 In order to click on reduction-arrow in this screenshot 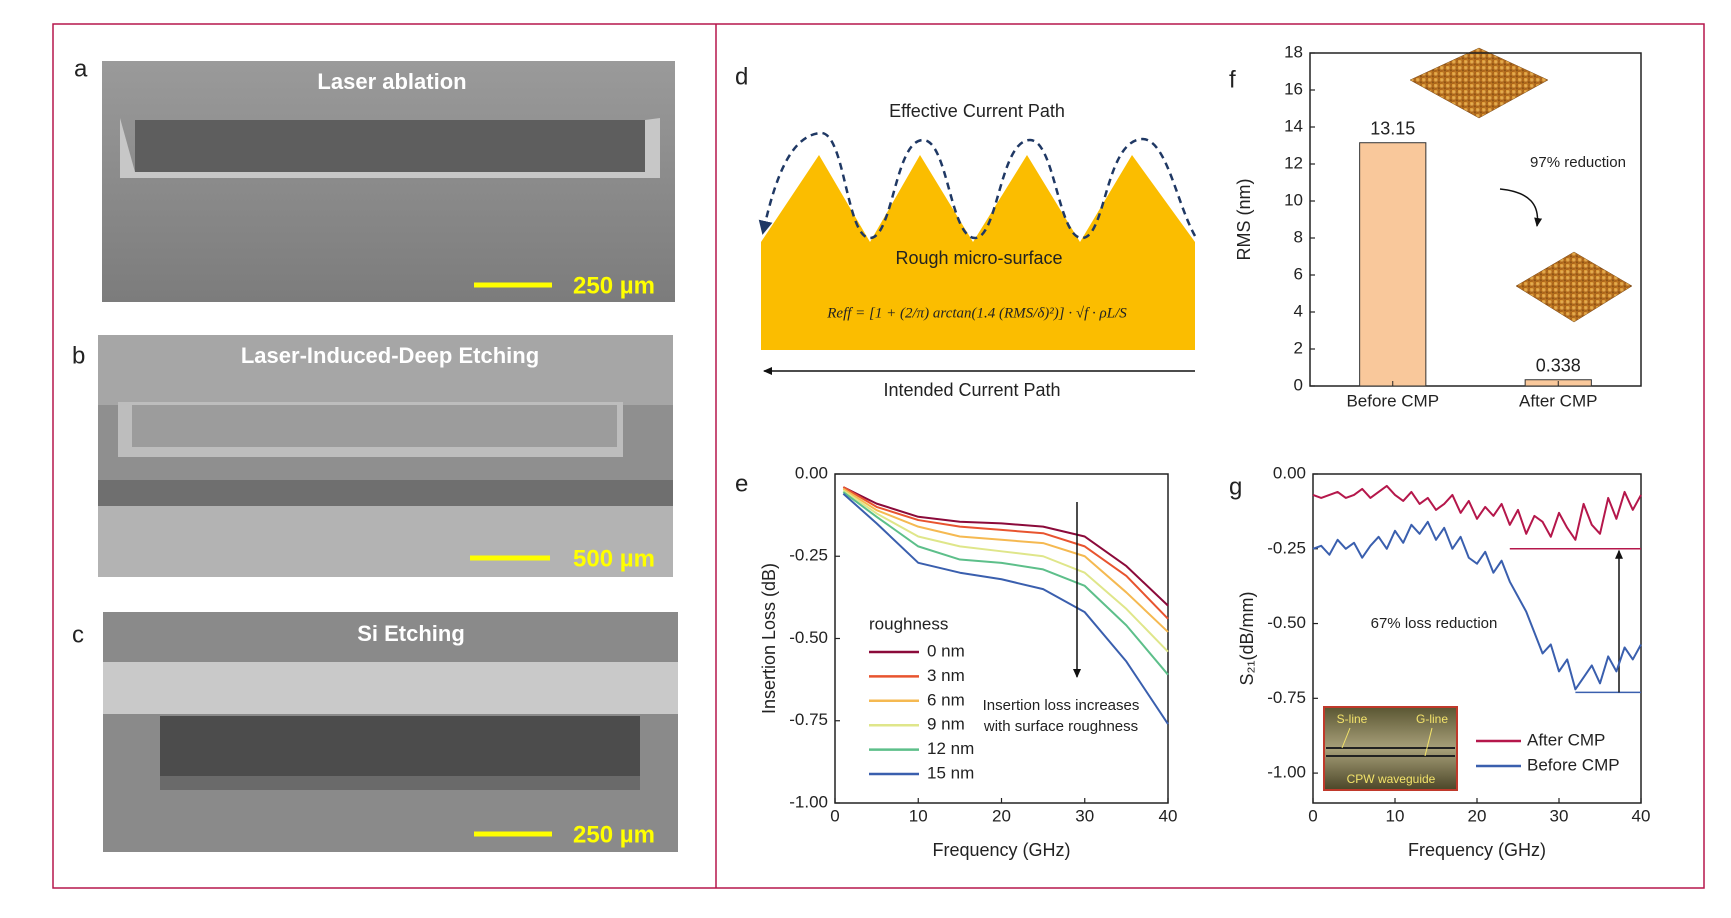, I will do `click(1521, 207)`.